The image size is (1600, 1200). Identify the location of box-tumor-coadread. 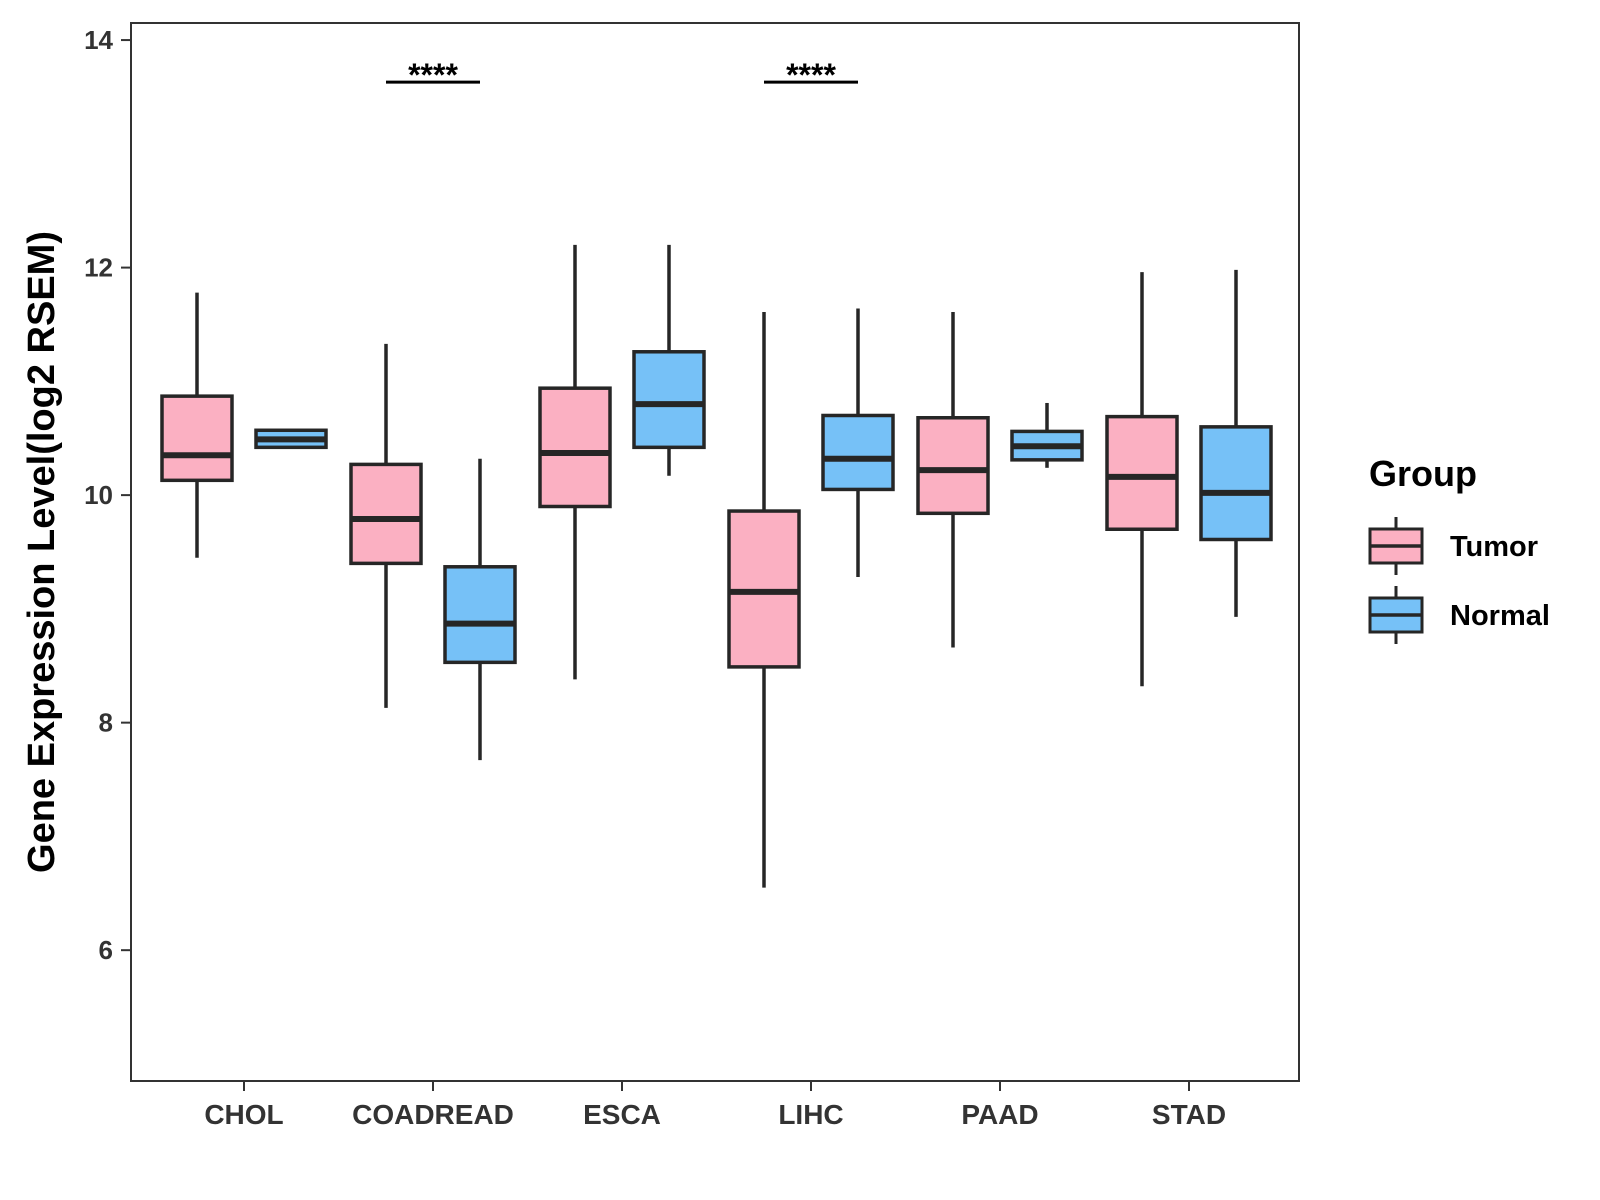
(386, 525).